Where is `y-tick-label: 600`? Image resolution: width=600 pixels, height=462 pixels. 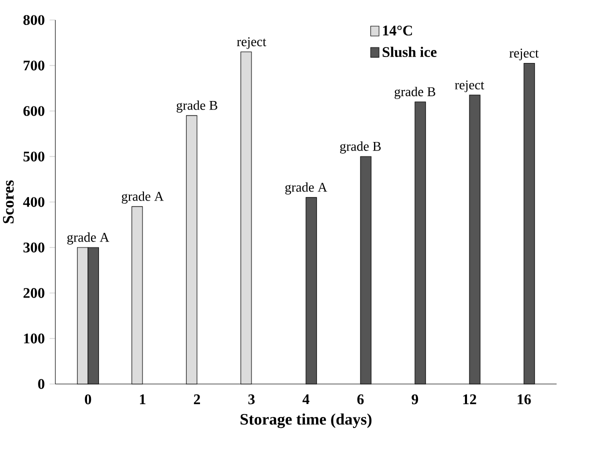 y-tick-label: 600 is located at coordinates (33, 111).